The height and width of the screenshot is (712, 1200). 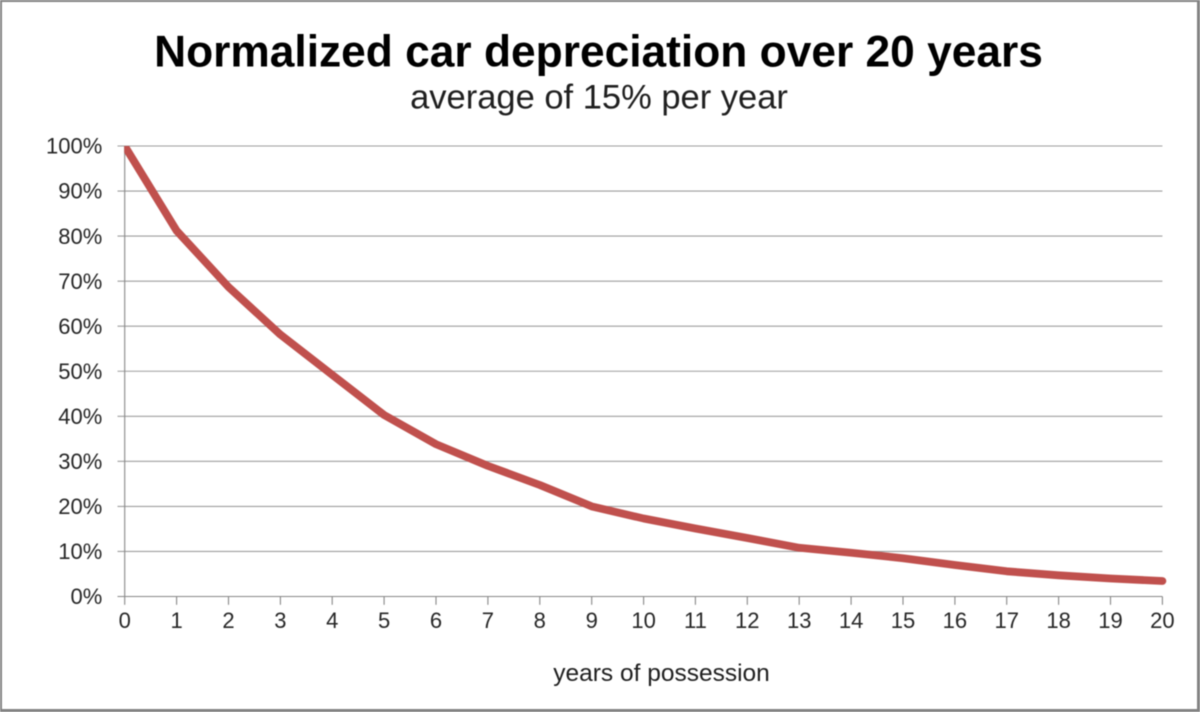 I want to click on svg-text: 4, so click(x=332, y=620).